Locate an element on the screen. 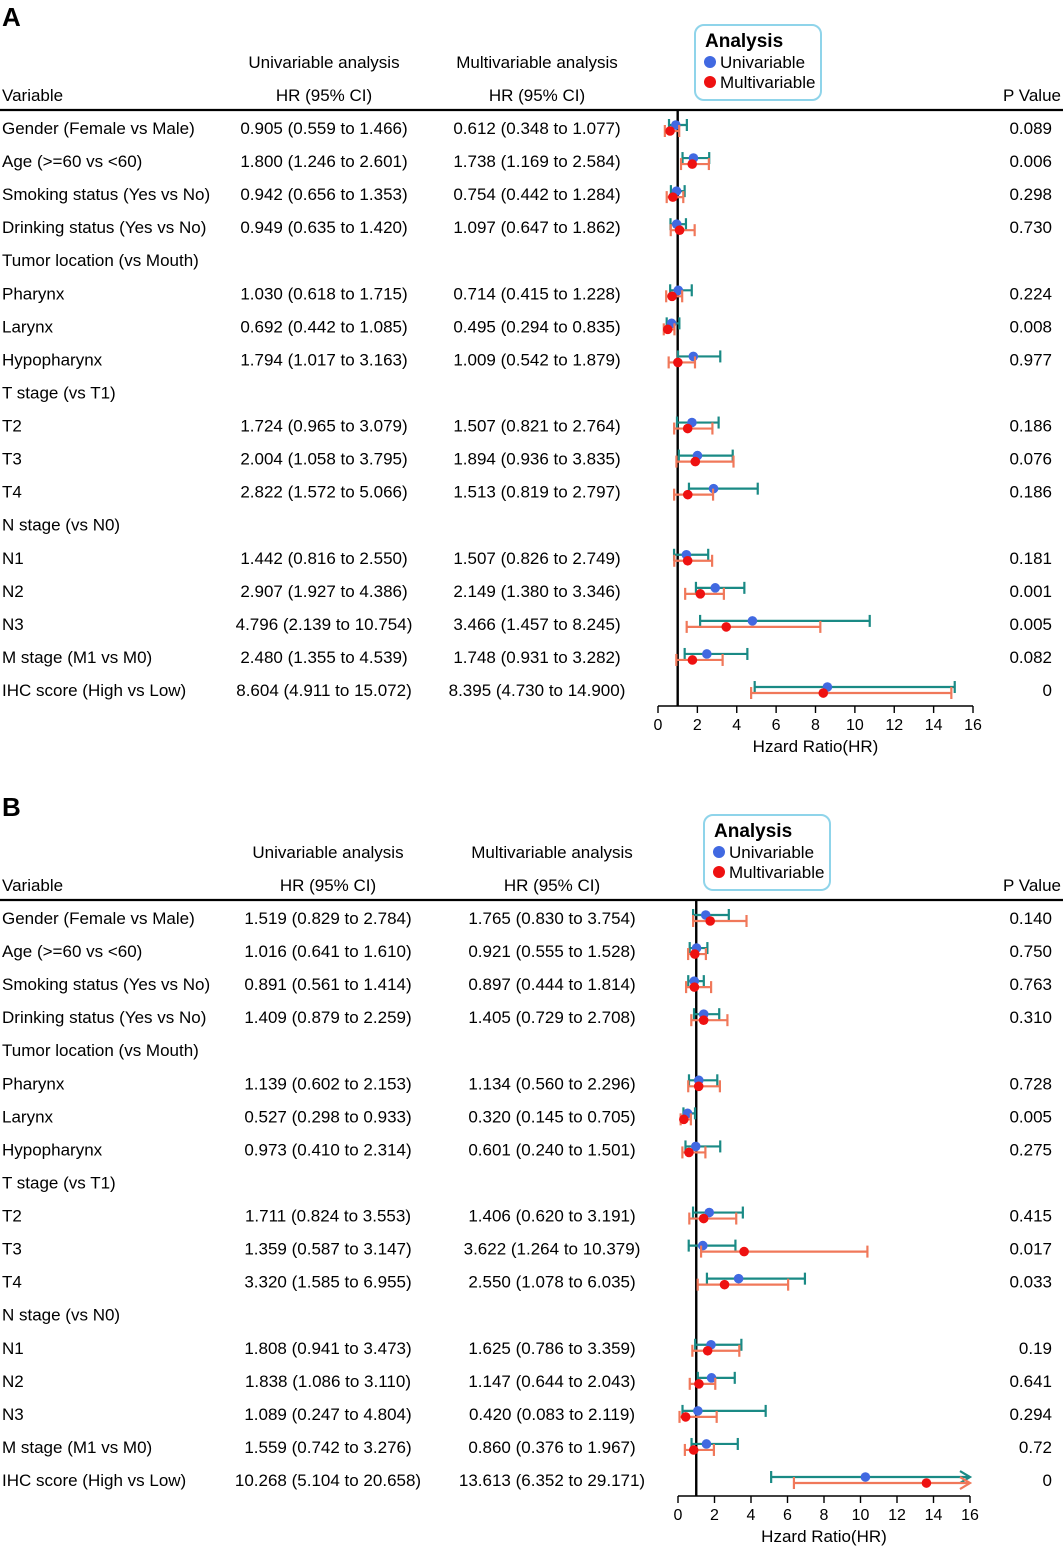 The height and width of the screenshot is (1553, 1063). panel-b-row-multivariable-text: 1.765 (0.830 to 3.754) is located at coordinates (551, 918).